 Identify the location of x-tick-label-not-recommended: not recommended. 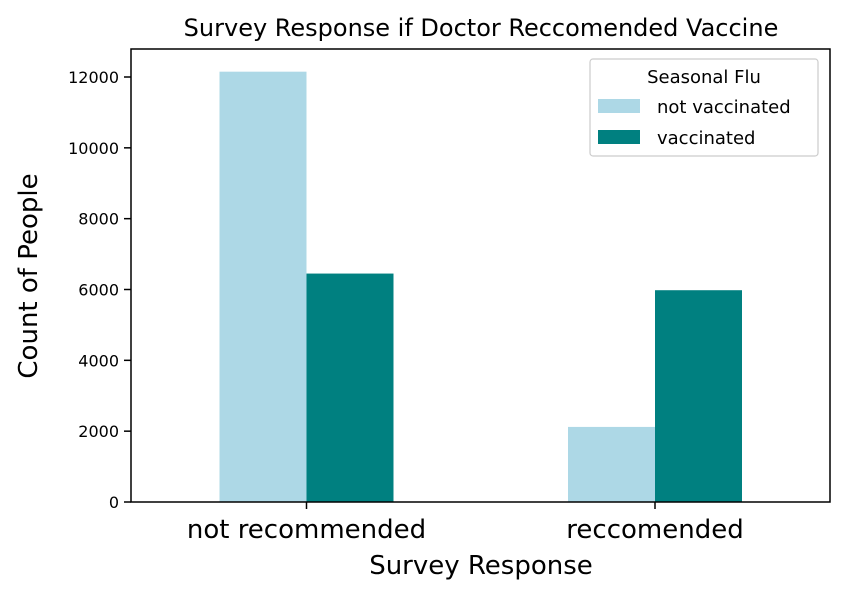
(306, 530).